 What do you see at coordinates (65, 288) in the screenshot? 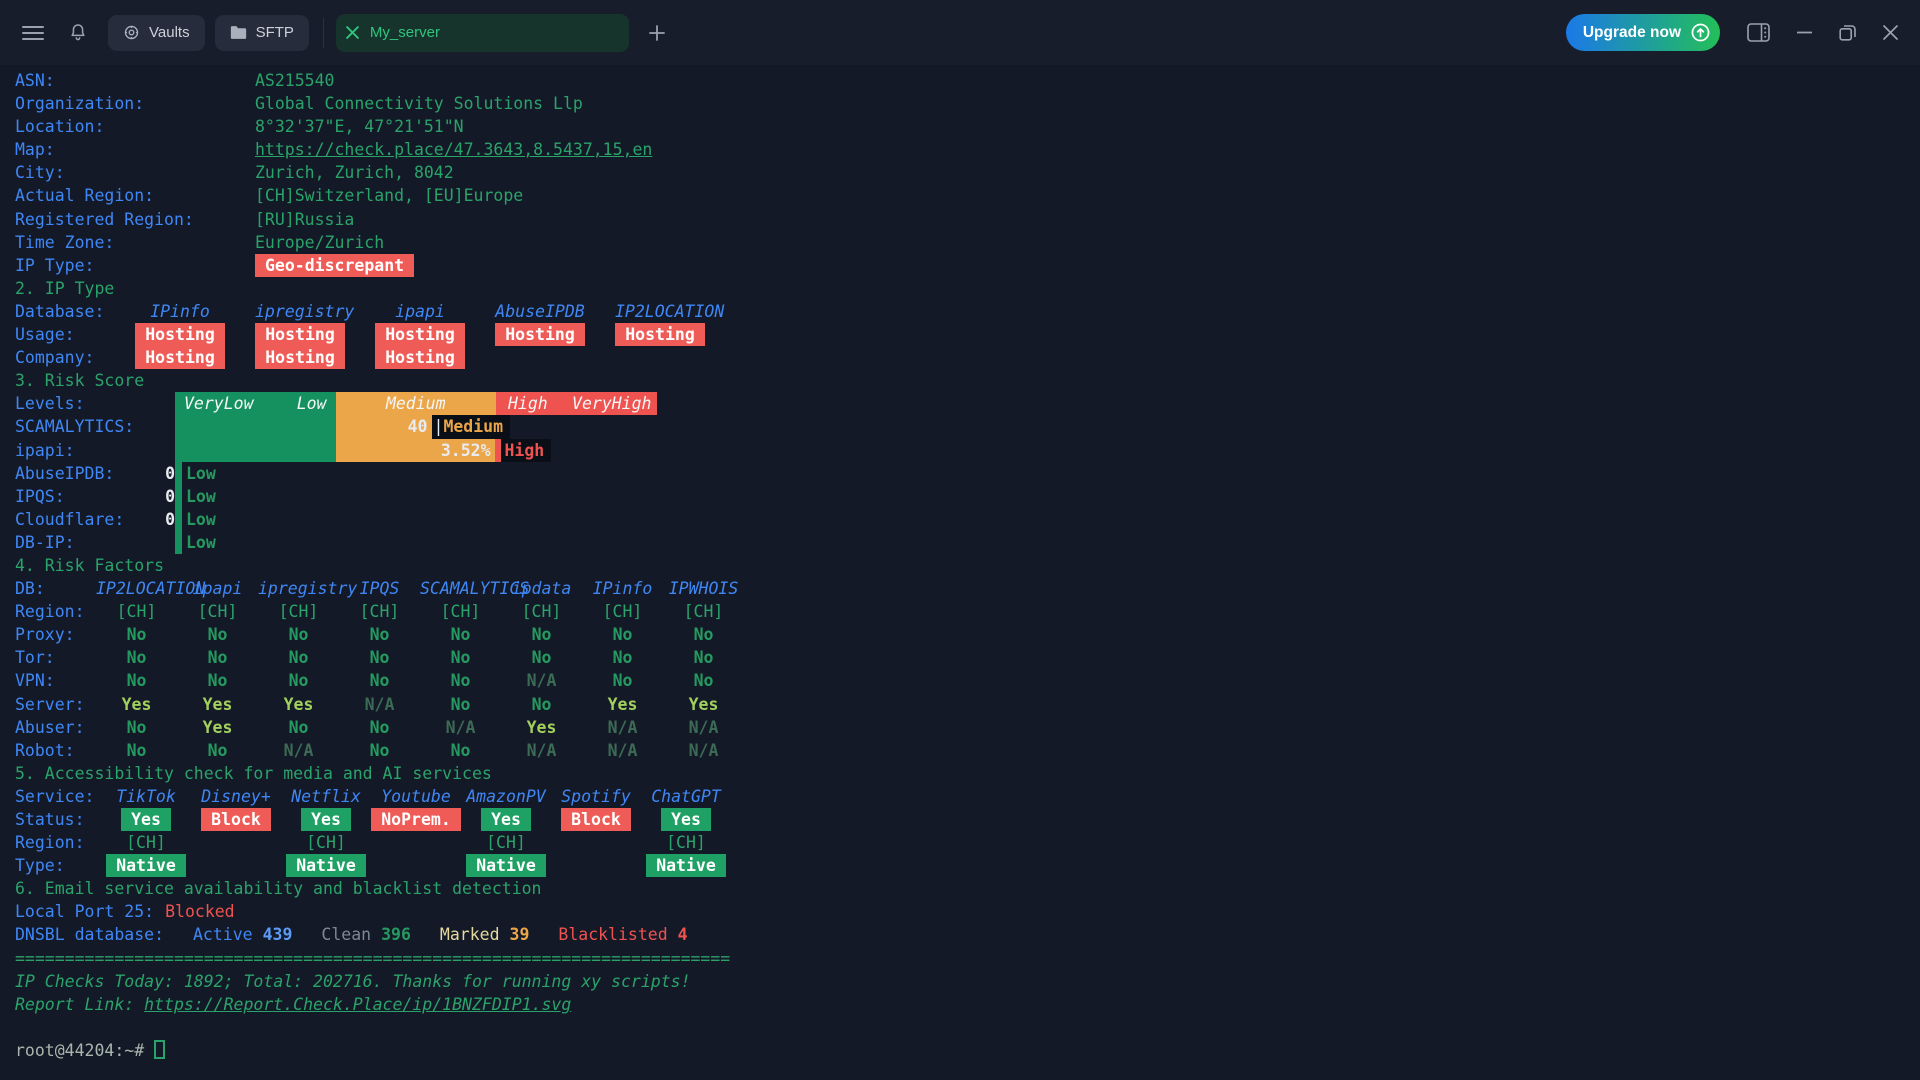
I see `section-title: 2. IP Type` at bounding box center [65, 288].